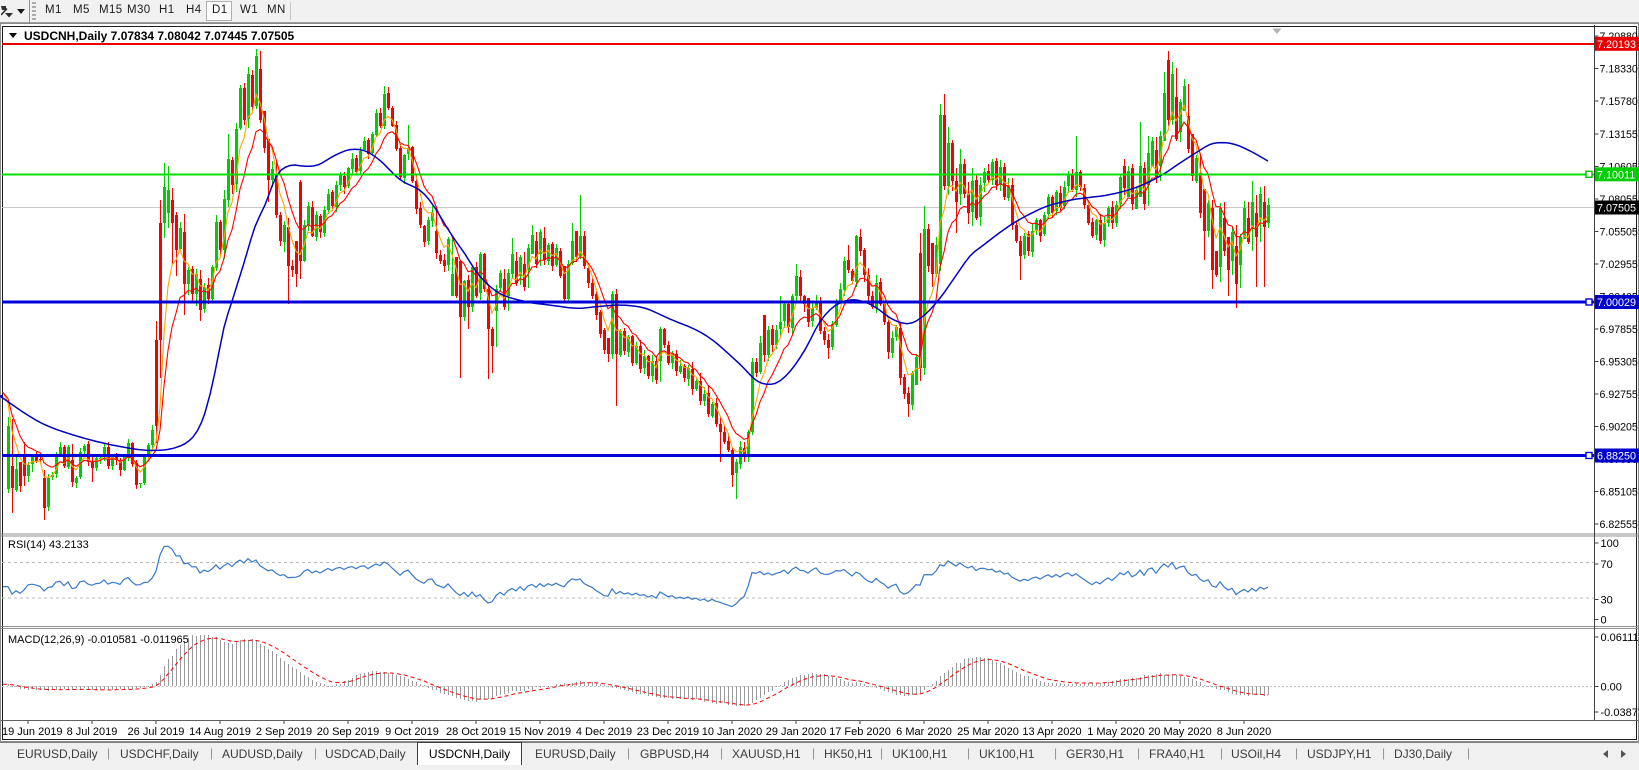 The image size is (1639, 770). I want to click on svg-text: 6.95305, so click(1619, 363).